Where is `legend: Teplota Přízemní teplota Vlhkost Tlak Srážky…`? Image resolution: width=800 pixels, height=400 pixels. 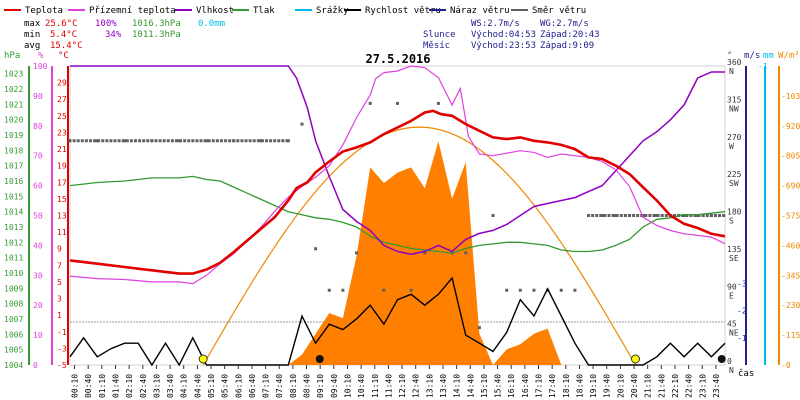
legend: Teplota Přízemní teplota Vlhkost Tlak Srážky… is located at coordinates (295, 11).